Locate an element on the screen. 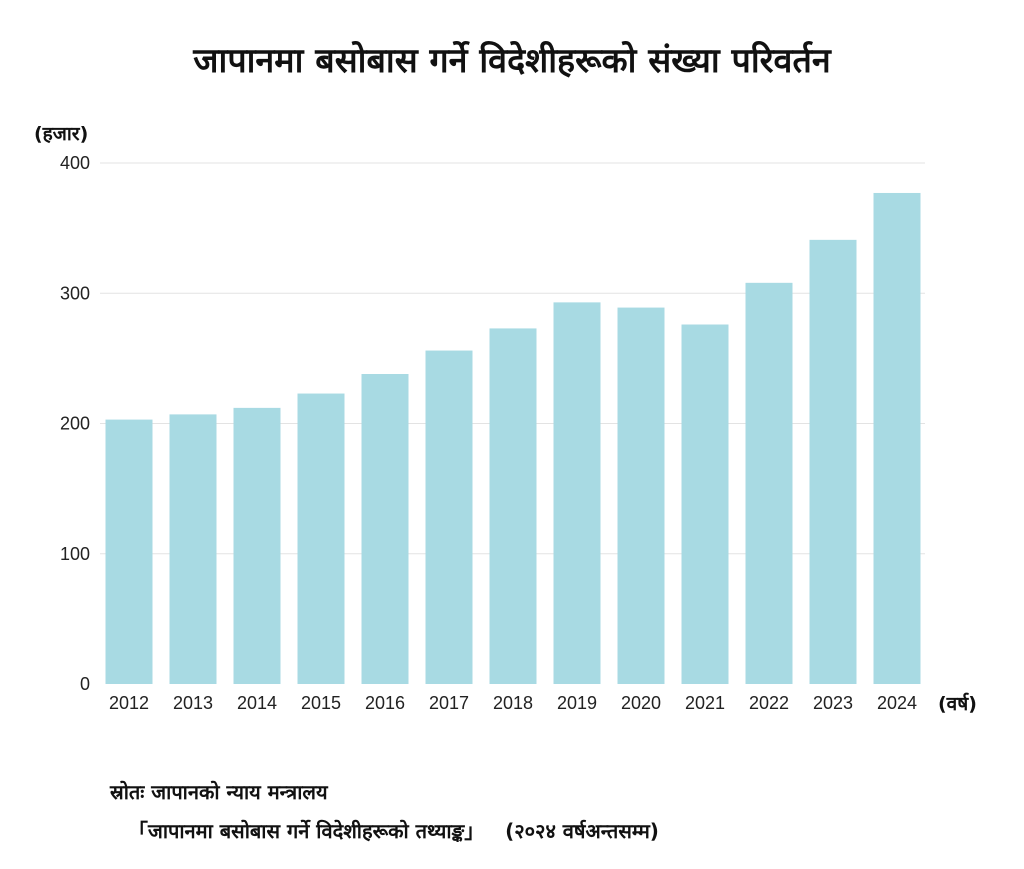  y-tick-label: 200 is located at coordinates (75, 424).